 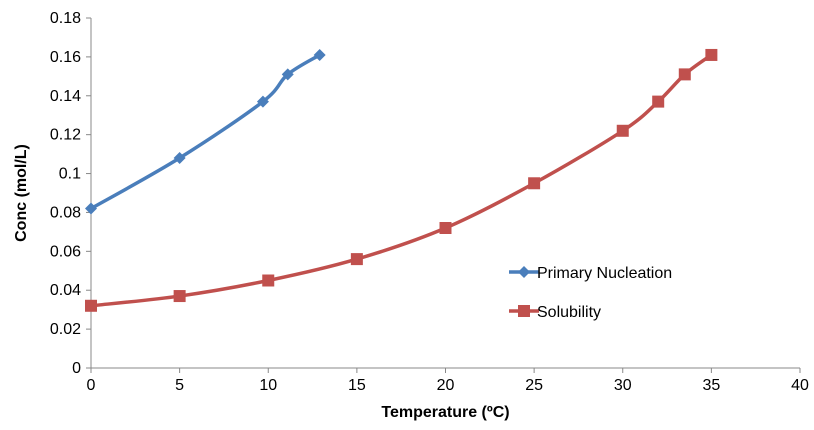 What do you see at coordinates (65, 96) in the screenshot?
I see `y-tick-label: 0.14` at bounding box center [65, 96].